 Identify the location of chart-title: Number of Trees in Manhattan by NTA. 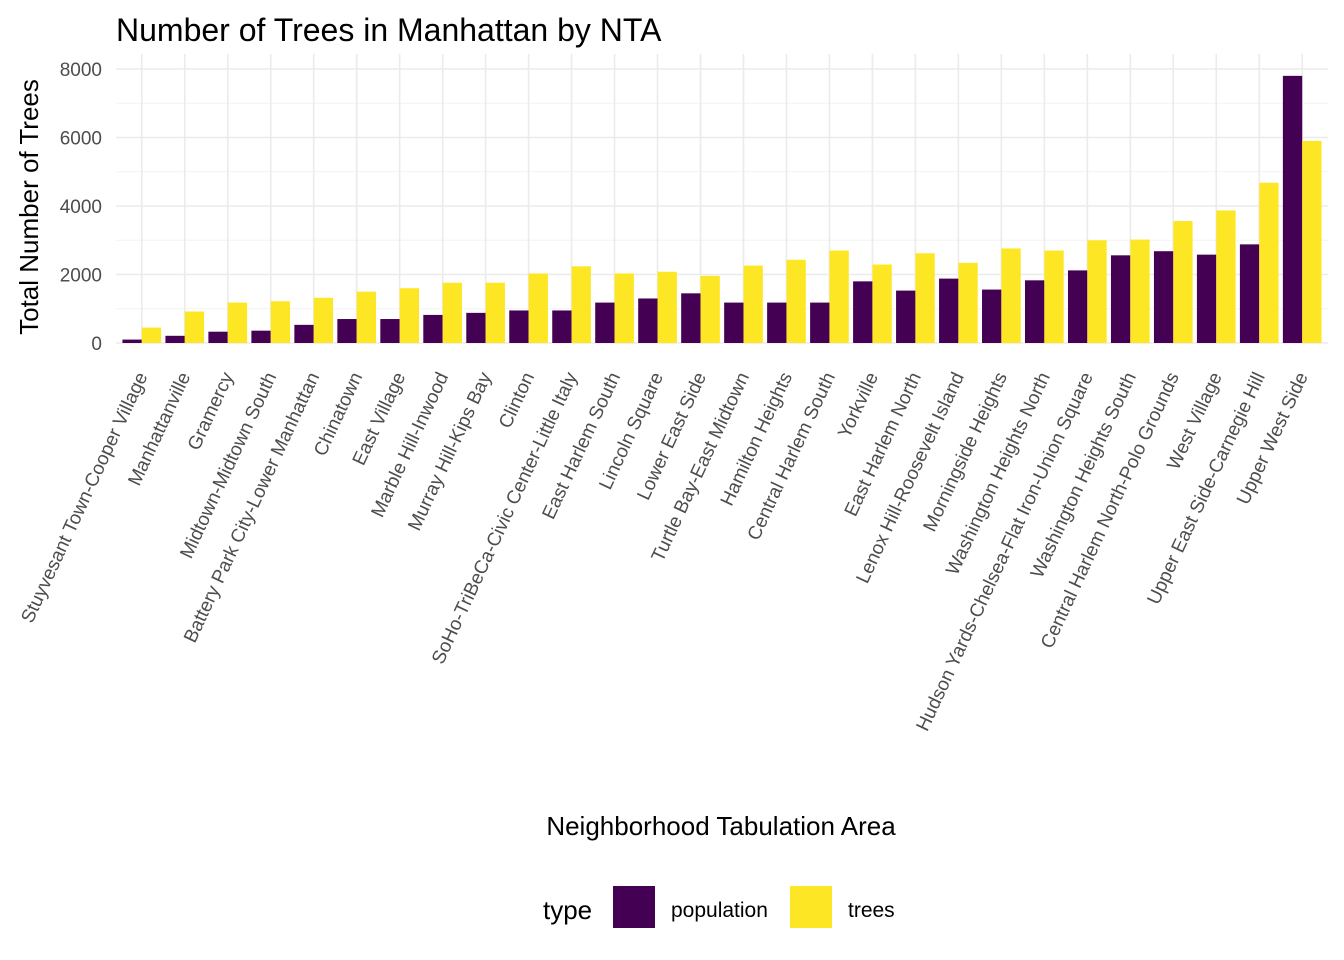
(389, 30).